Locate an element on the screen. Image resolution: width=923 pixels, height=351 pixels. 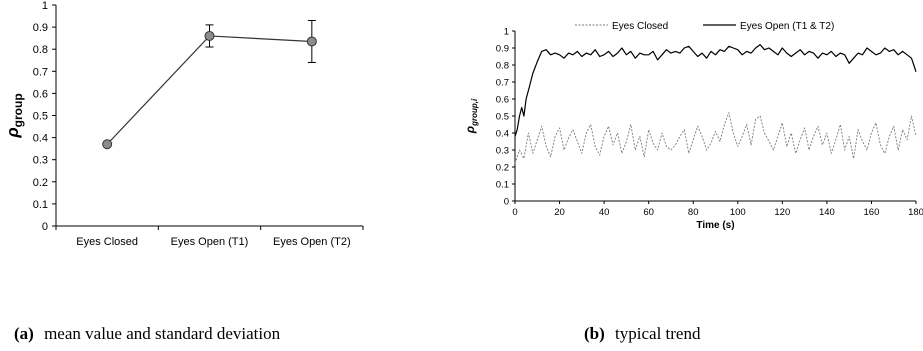
caption-b: (b) typical trend is located at coordinates (642, 333).